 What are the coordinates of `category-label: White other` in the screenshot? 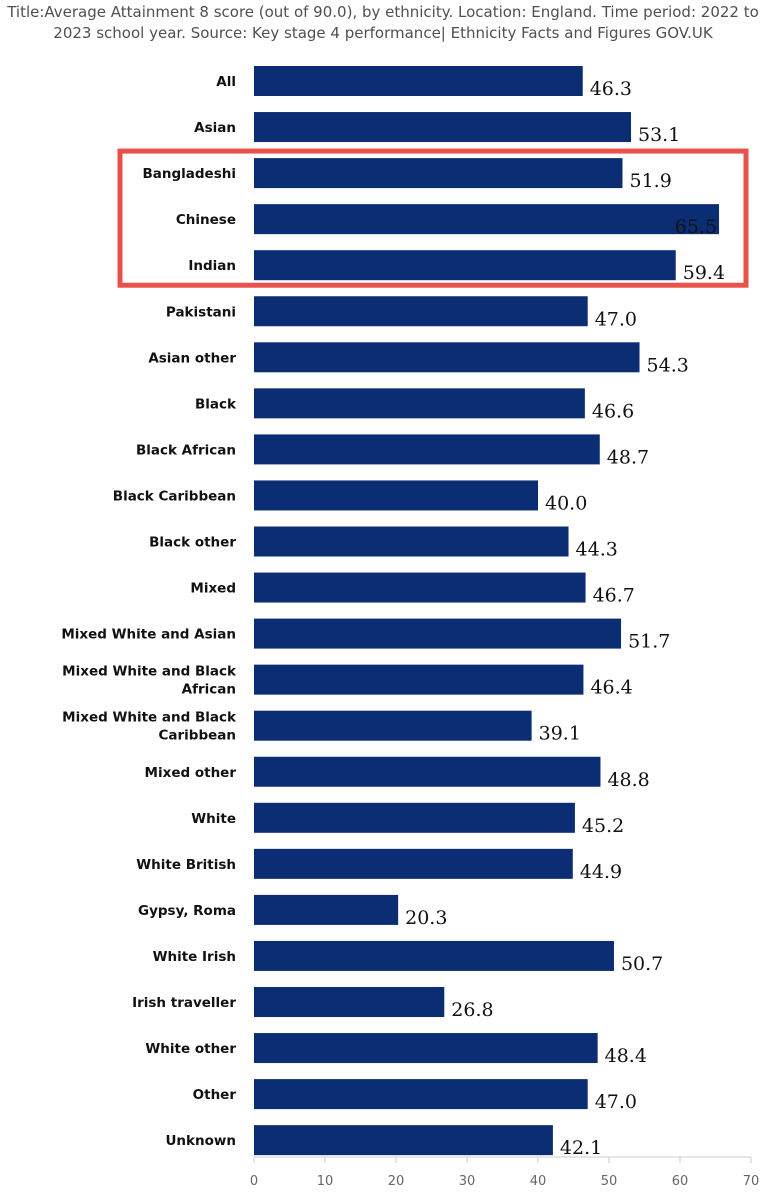 It's located at (190, 1049).